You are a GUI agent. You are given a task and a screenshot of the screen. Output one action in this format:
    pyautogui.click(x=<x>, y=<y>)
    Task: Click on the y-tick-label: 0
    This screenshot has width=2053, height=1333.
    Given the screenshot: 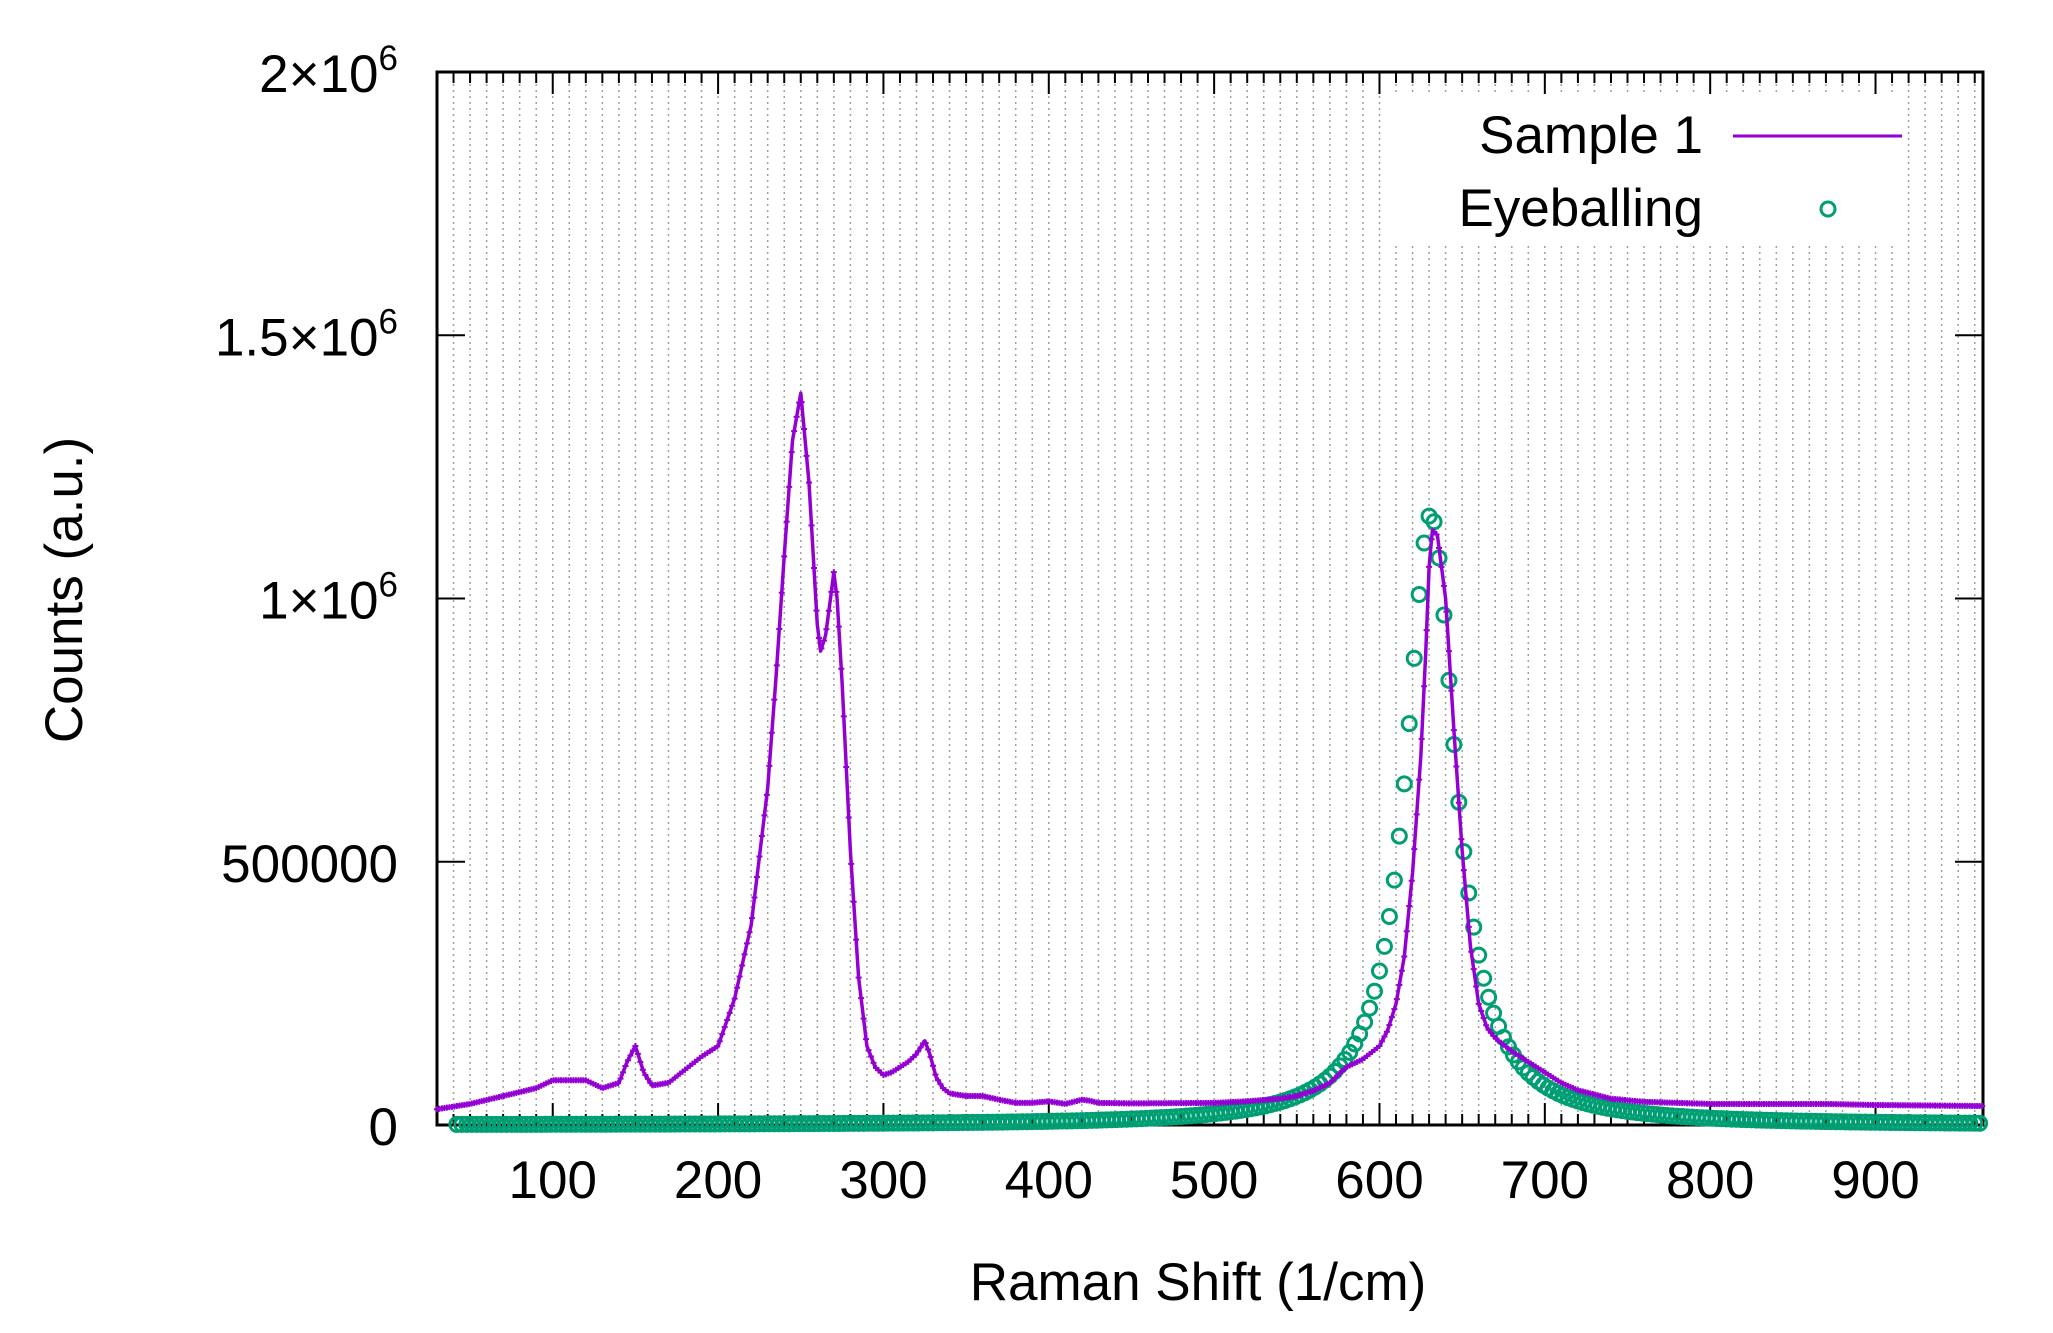 What is the action you would take?
    pyautogui.click(x=383, y=1127)
    